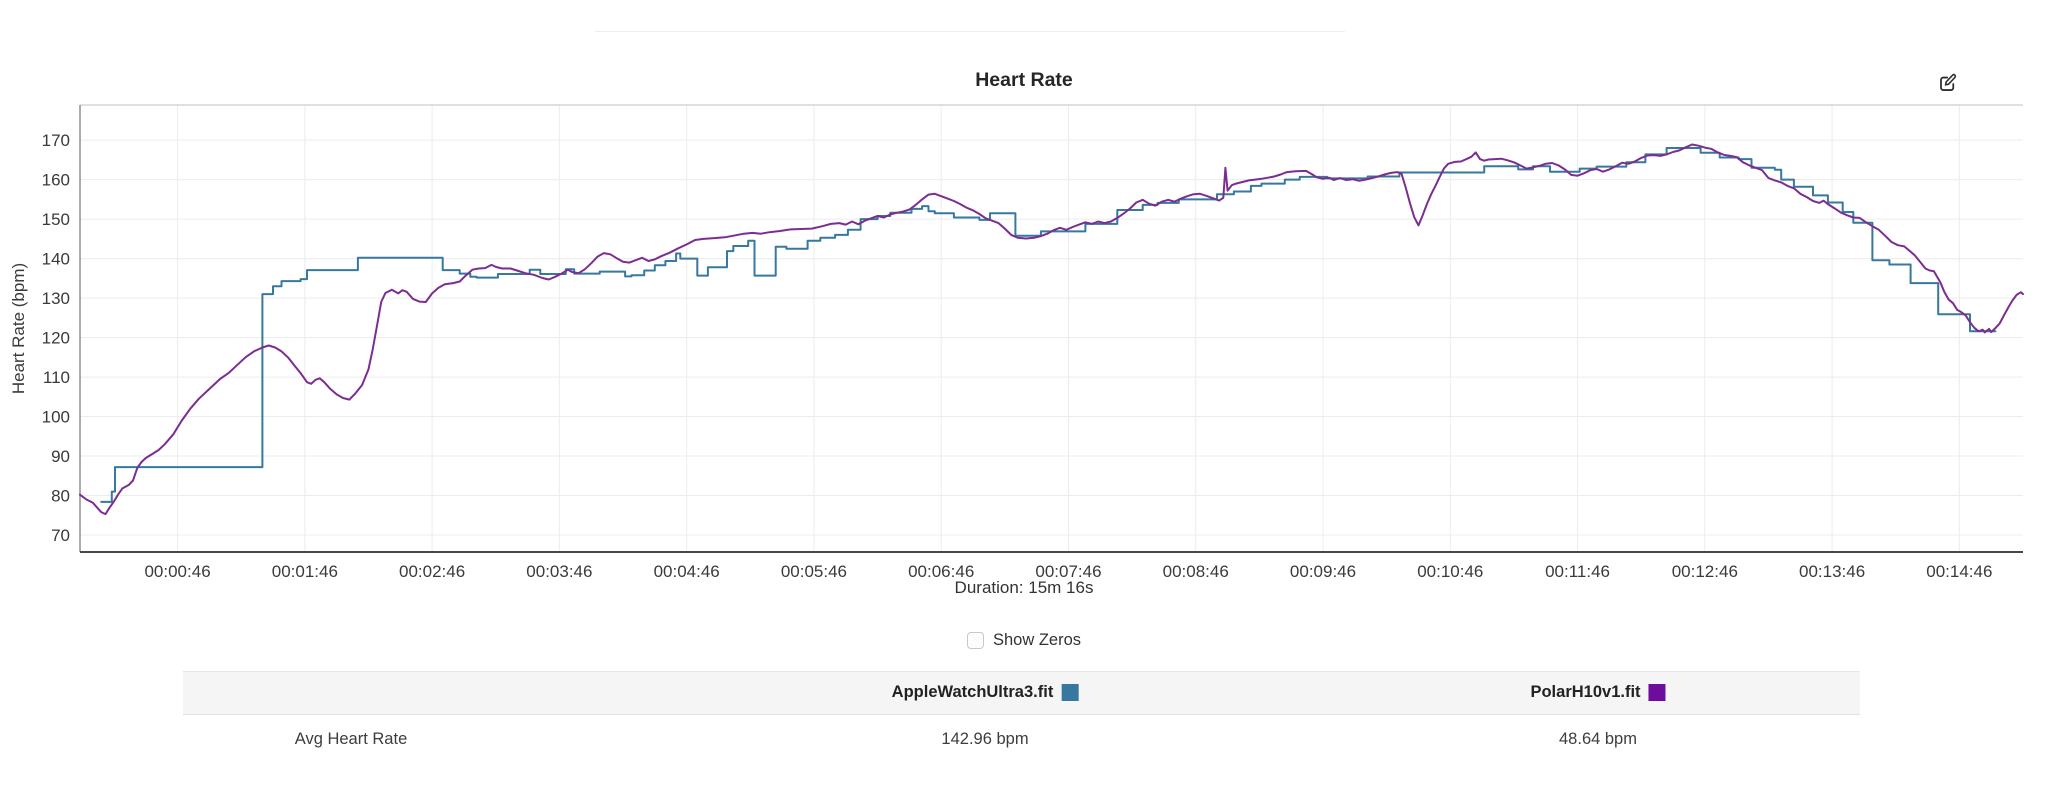  Describe the element at coordinates (1024, 587) in the screenshot. I see `duration-label: Duration: 15m 16s` at that location.